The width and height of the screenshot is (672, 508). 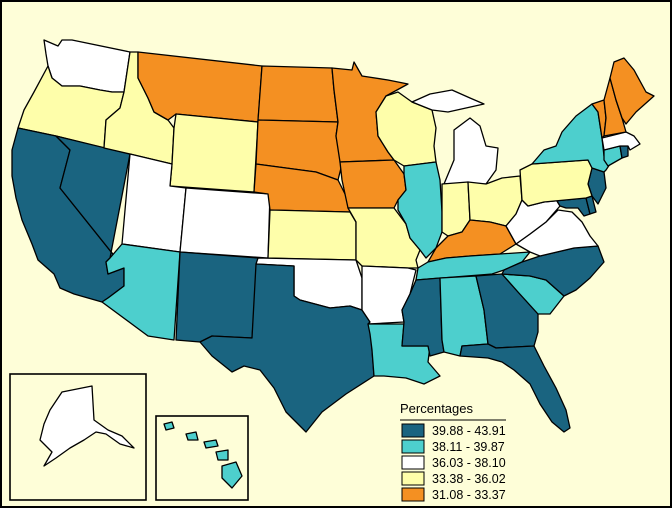 What do you see at coordinates (469, 431) in the screenshot?
I see `legend-label: 39.88 - 43.91` at bounding box center [469, 431].